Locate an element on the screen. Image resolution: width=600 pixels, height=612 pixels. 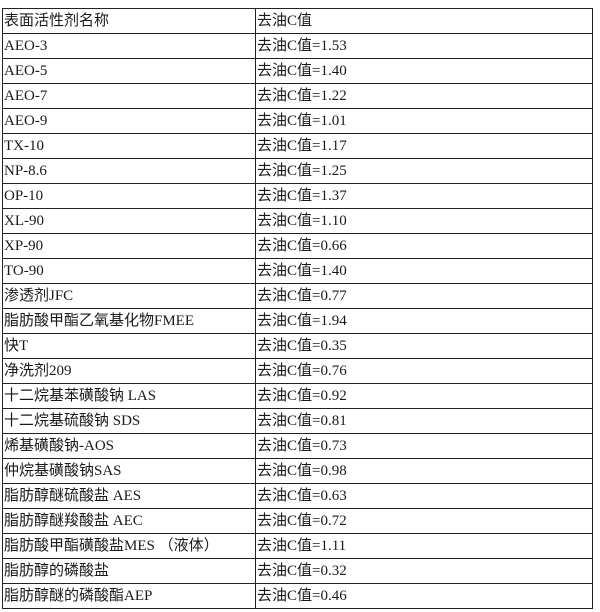
surfactant-name-cell: 十二烷基硫酸钠 SDS is located at coordinates (129, 421).